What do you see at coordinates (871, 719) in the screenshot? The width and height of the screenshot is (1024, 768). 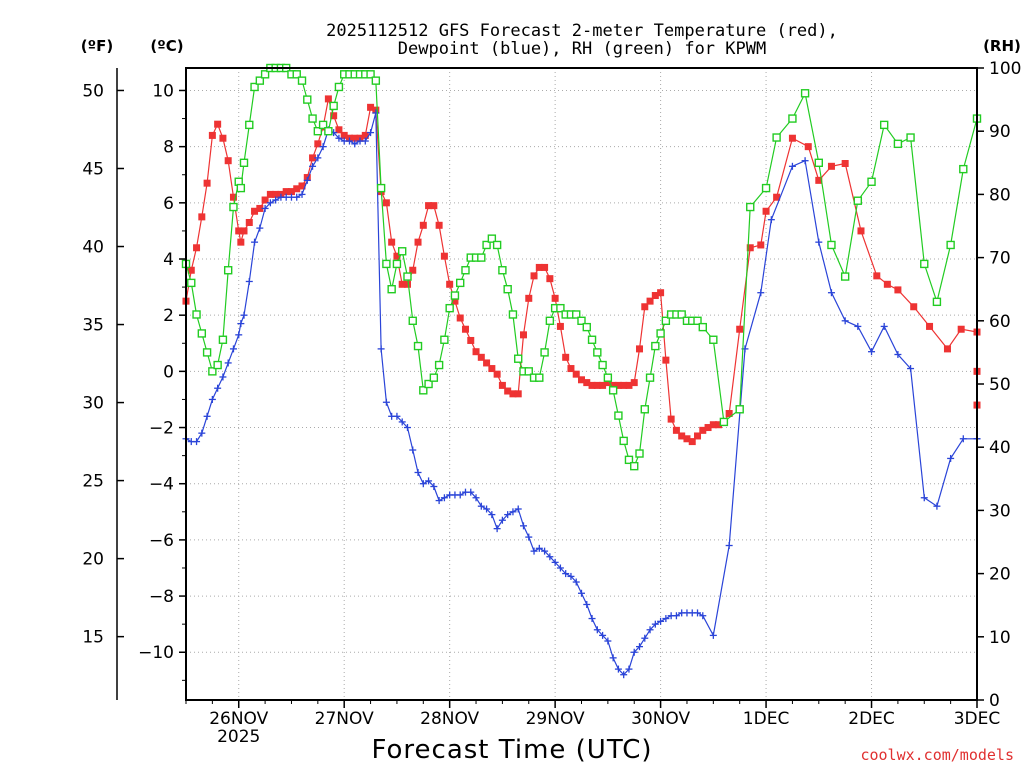 I see `time-tick-label: 2DEC` at bounding box center [871, 719].